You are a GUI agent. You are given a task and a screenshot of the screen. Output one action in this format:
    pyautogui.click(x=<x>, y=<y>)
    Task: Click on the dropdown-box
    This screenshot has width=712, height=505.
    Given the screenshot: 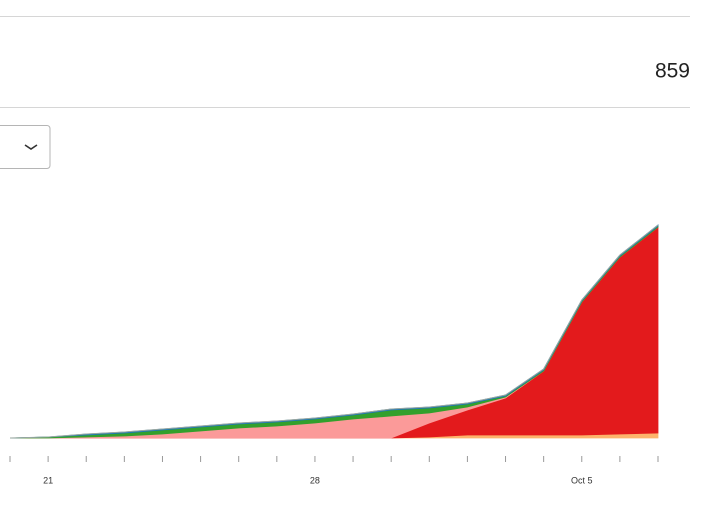 What is the action you would take?
    pyautogui.click(x=25, y=147)
    